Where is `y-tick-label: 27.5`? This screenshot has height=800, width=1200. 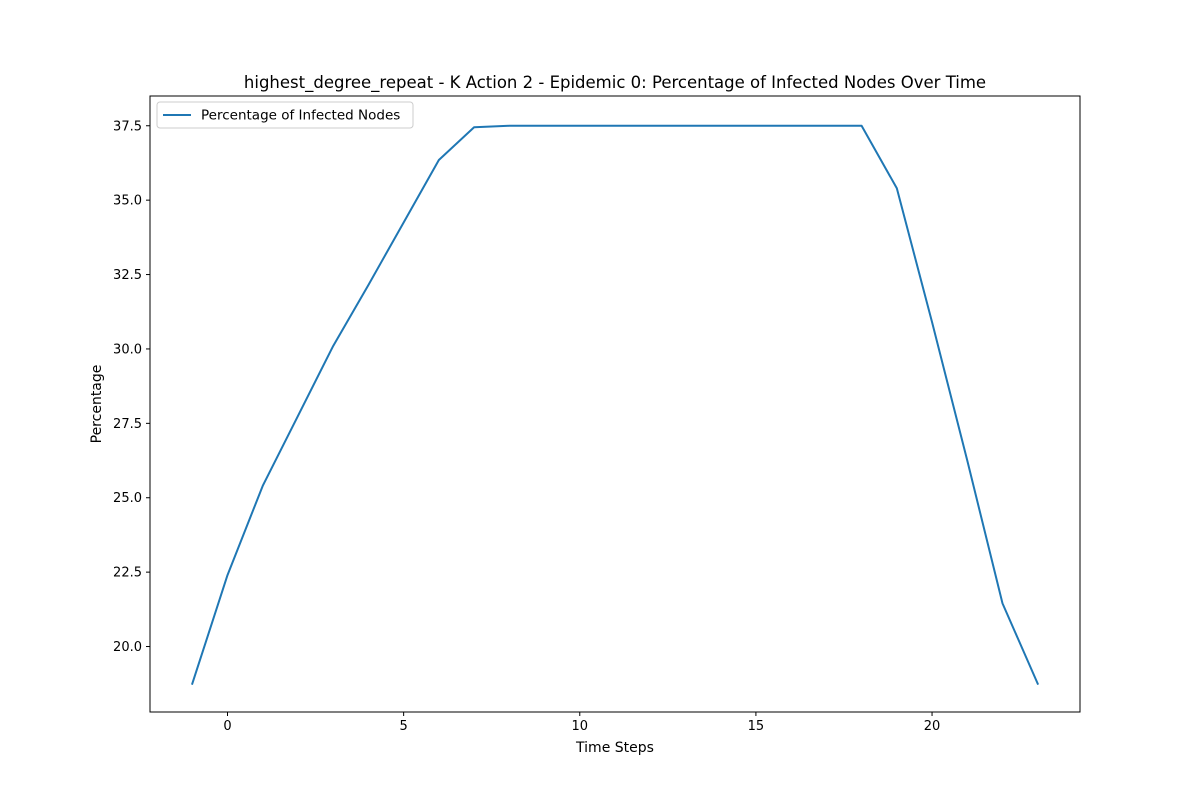 y-tick-label: 27.5 is located at coordinates (127, 424).